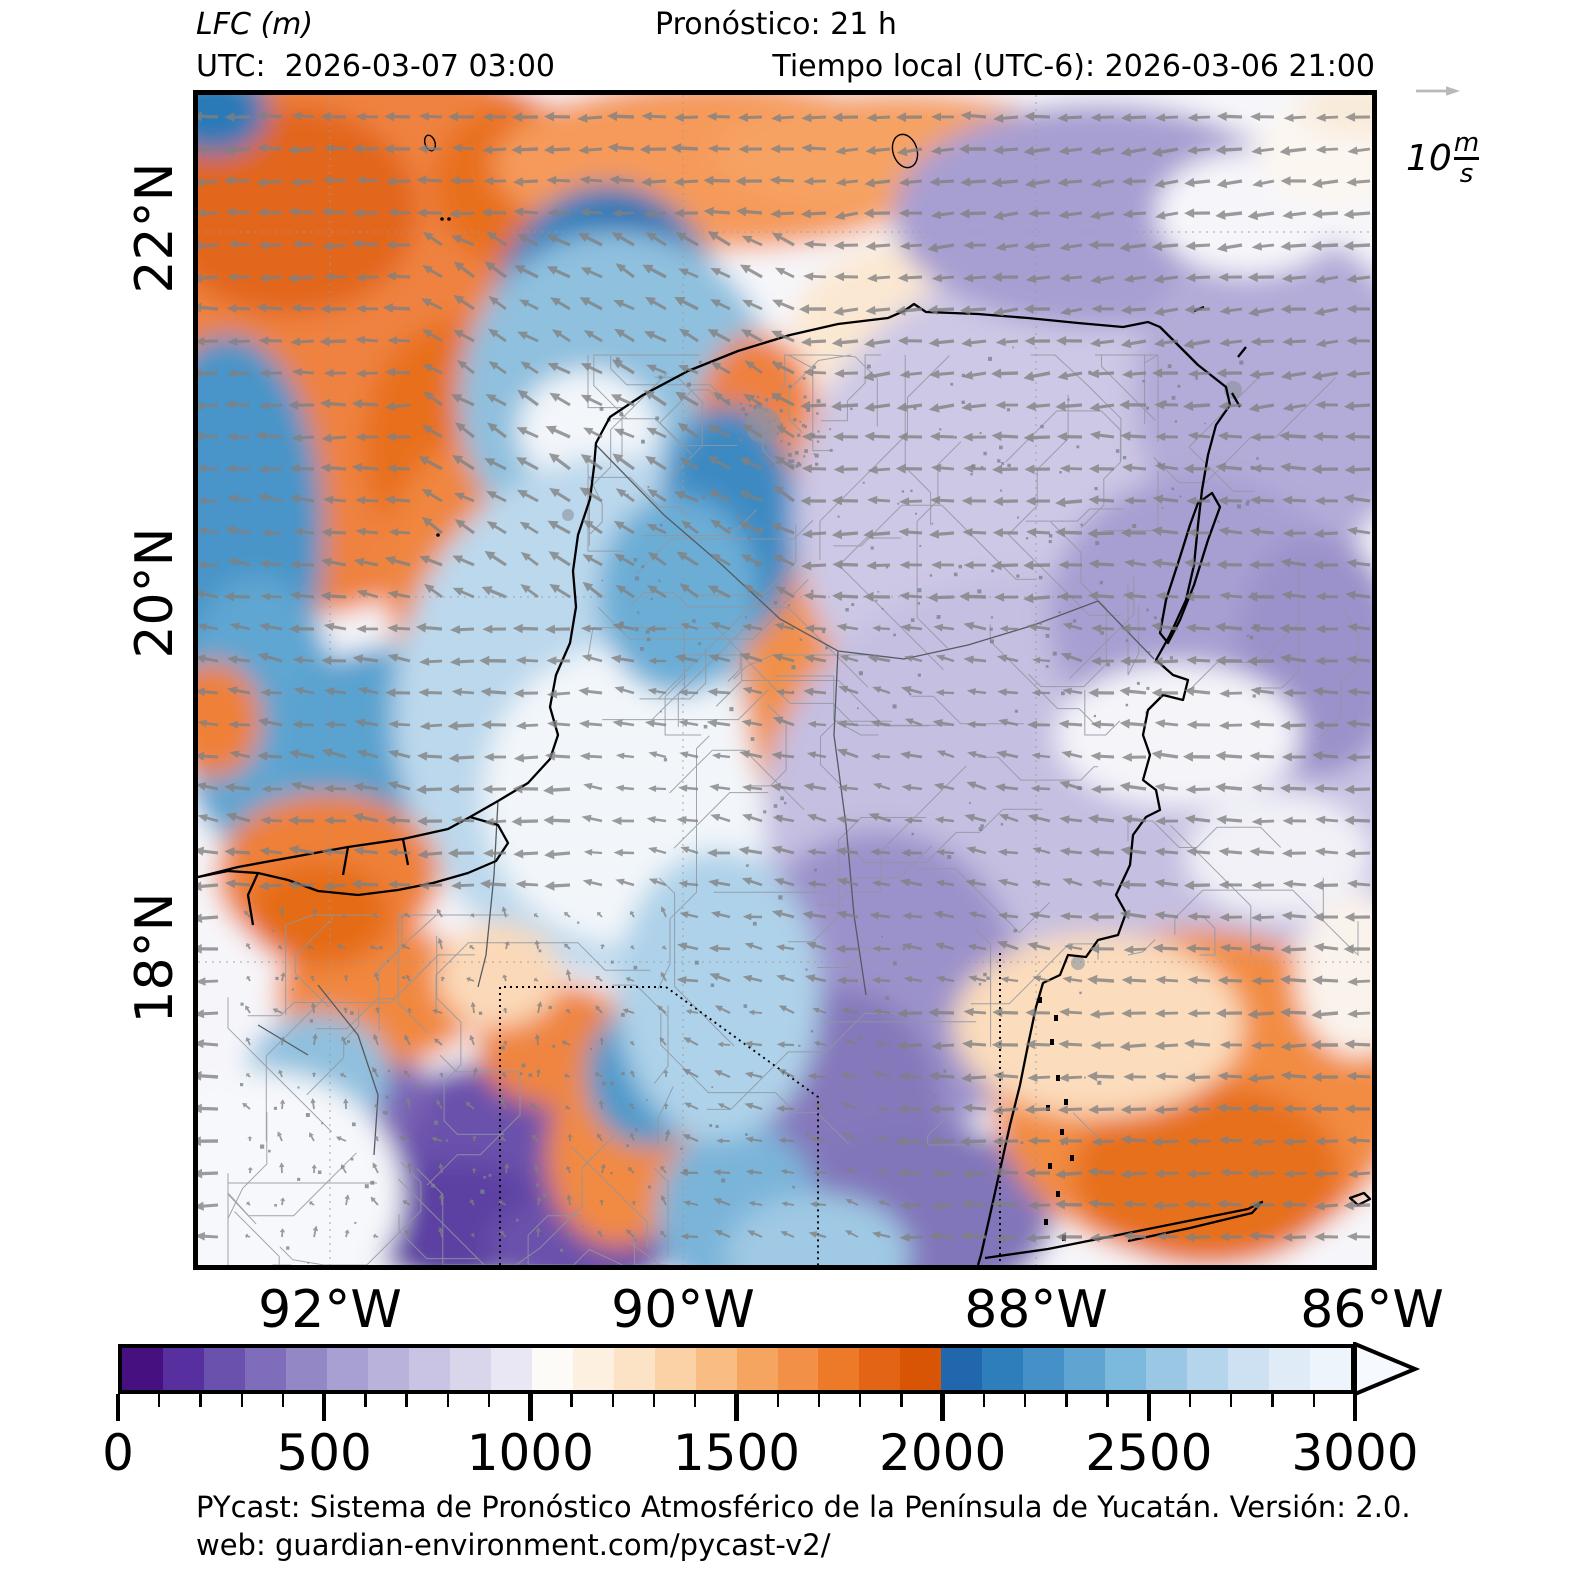 The width and height of the screenshot is (1574, 1574). What do you see at coordinates (901, 1400) in the screenshot?
I see `colorbar-minor-tick-1900` at bounding box center [901, 1400].